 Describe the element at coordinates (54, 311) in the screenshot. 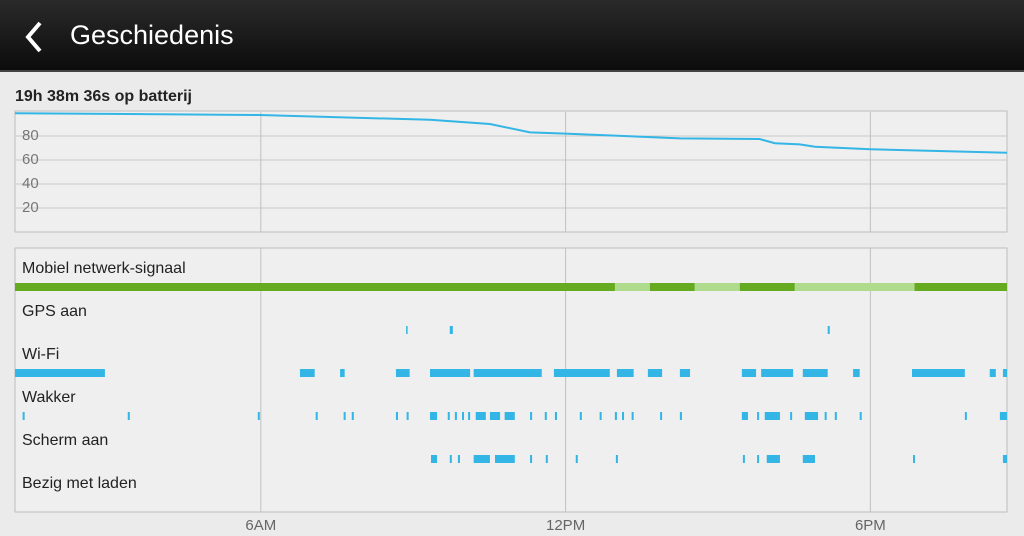

I see `row-label: GPS aan` at that location.